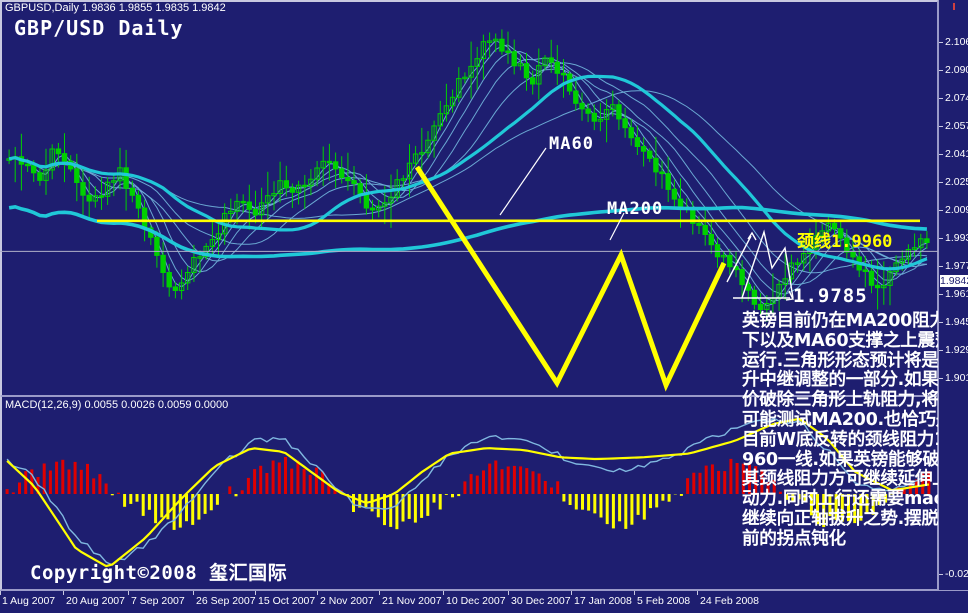 This screenshot has width=968, height=613. What do you see at coordinates (29, 601) in the screenshot?
I see `date-tick-label: 1 Aug 2007` at bounding box center [29, 601].